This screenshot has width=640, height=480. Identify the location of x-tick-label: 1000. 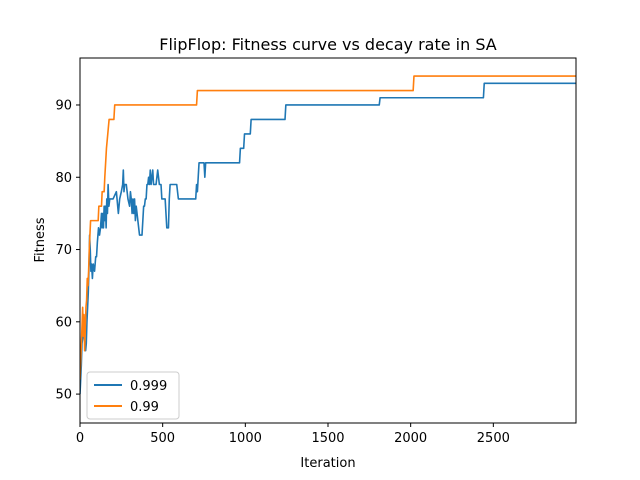
(245, 438).